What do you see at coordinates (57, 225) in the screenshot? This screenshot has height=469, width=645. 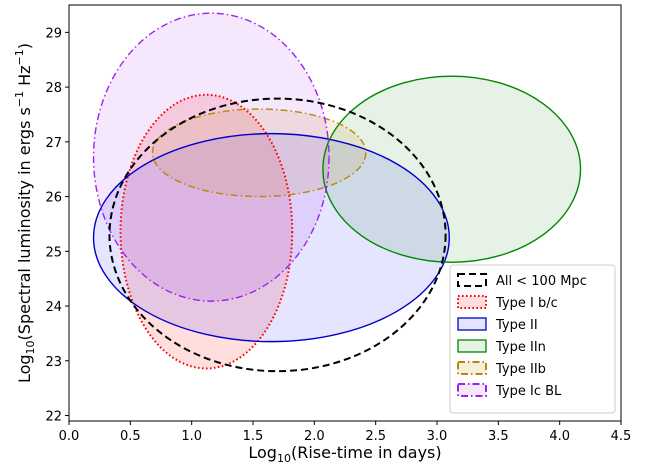 I see `y-axis-ticks: 22 23 24 25 26 27 28 29` at bounding box center [57, 225].